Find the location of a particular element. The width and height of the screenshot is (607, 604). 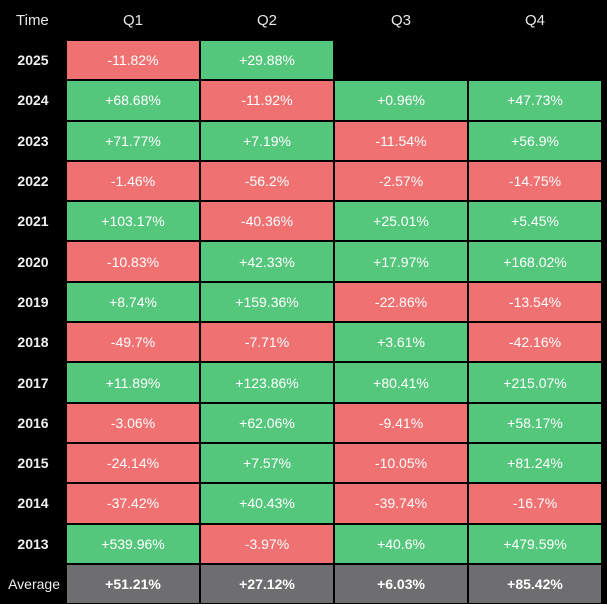

average-cell: +27.12% is located at coordinates (267, 584).